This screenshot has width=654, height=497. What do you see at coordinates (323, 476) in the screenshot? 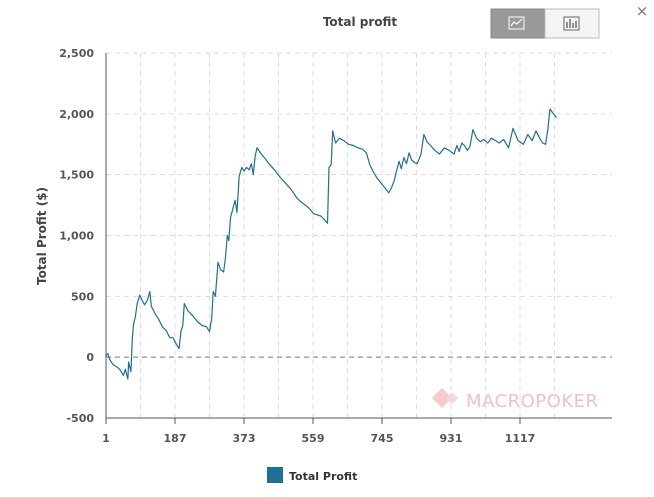
I see `legend-label: Total Profit` at bounding box center [323, 476].